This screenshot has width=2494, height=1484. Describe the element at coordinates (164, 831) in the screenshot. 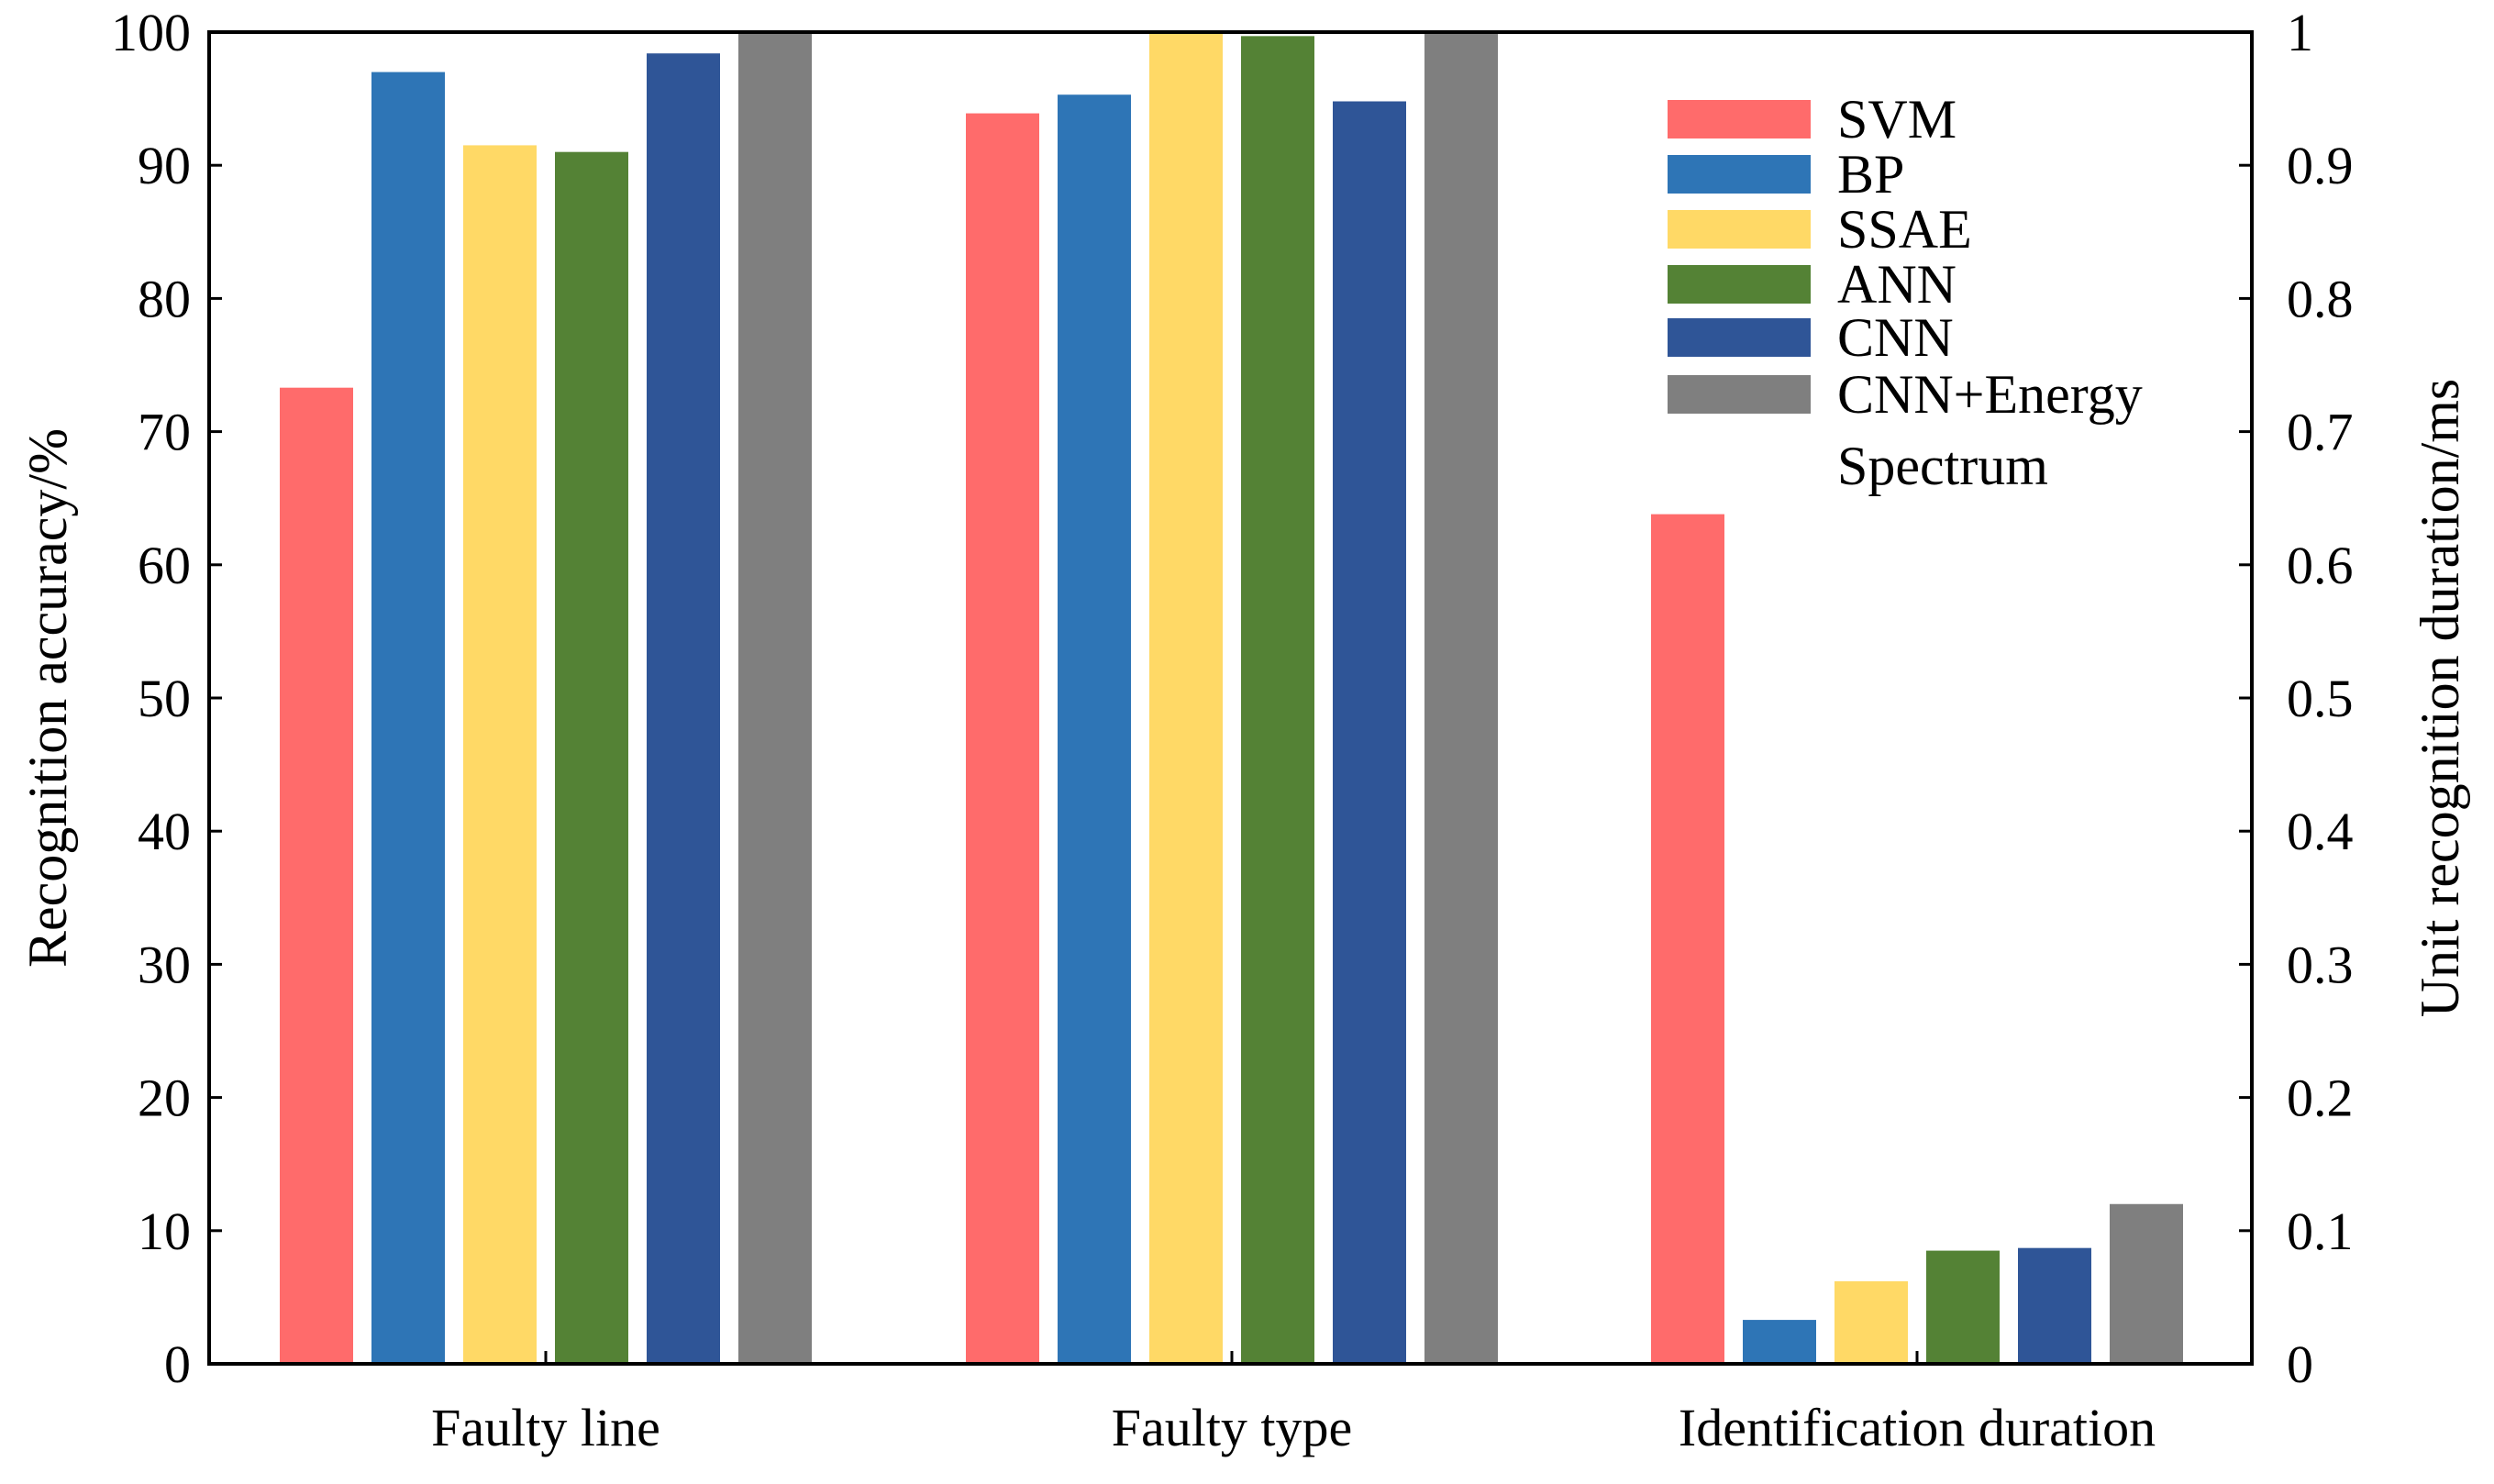

I see `left-tick-label: 40` at that location.